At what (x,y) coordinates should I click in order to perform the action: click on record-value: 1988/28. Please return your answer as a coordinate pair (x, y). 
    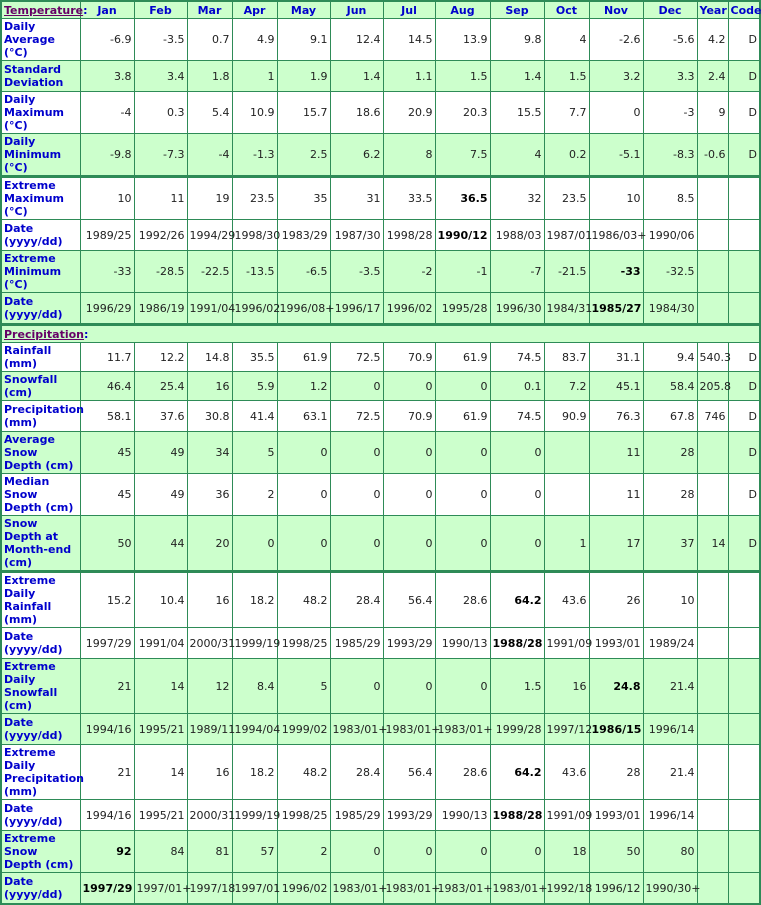
    Looking at the image, I should click on (517, 643).